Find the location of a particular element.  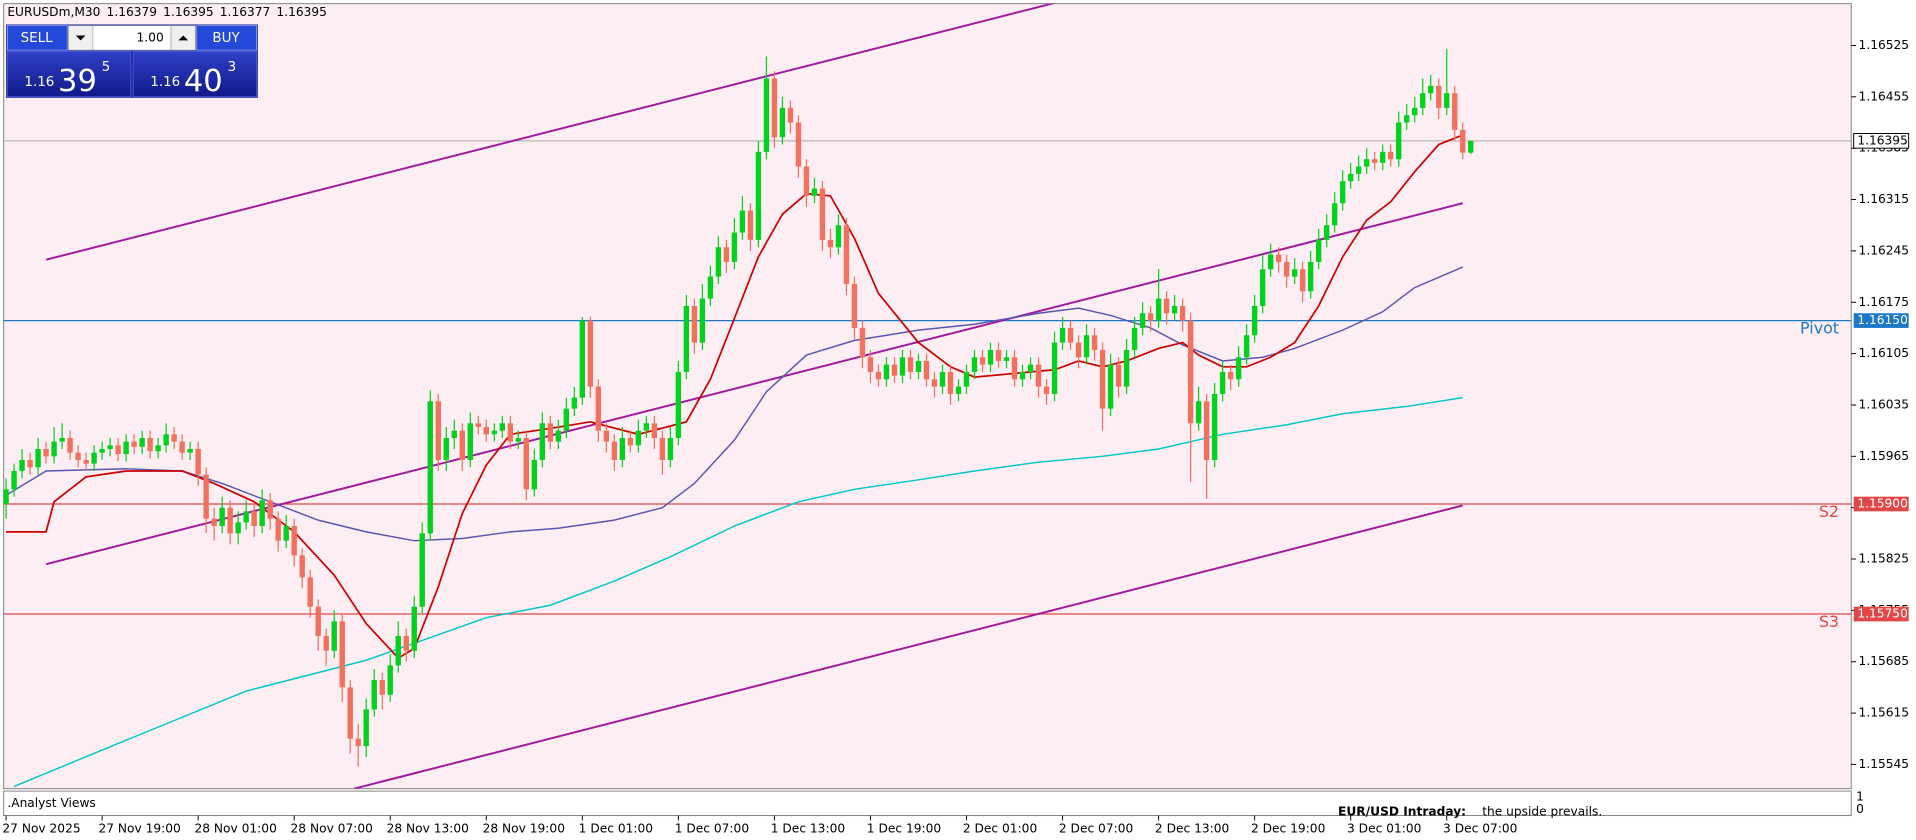

buy-button is located at coordinates (226, 38).